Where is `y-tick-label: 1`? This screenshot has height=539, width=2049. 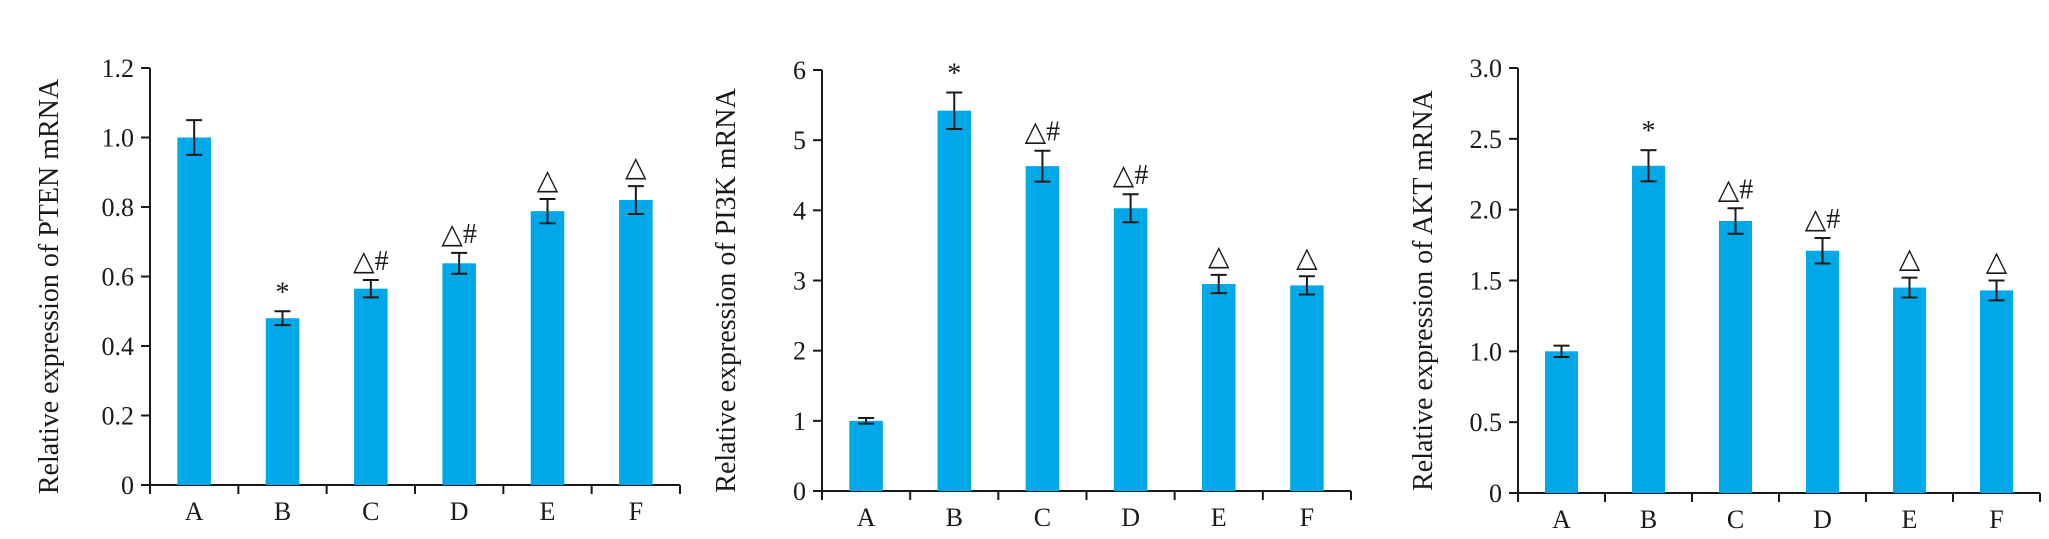
y-tick-label: 1 is located at coordinates (799, 421).